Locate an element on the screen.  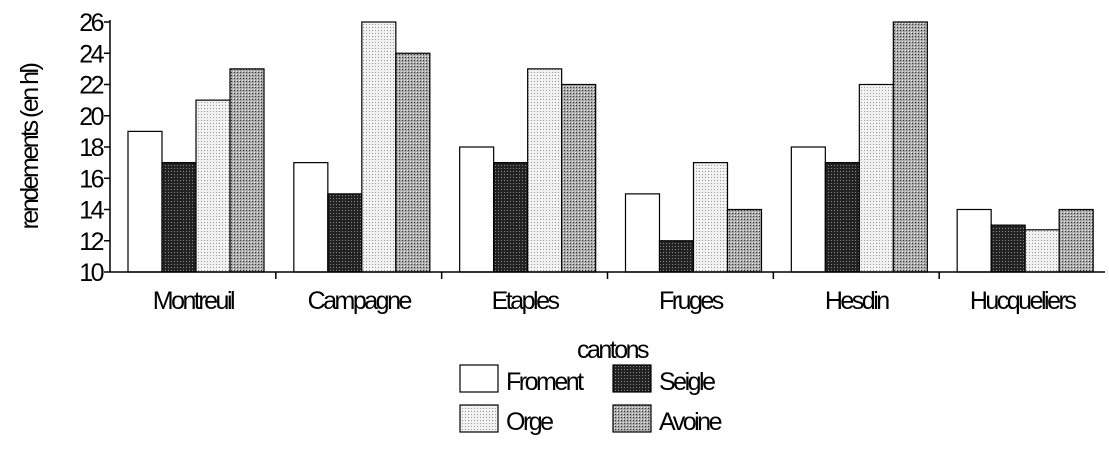
bar-orge-hucqueliers is located at coordinates (1042, 251).